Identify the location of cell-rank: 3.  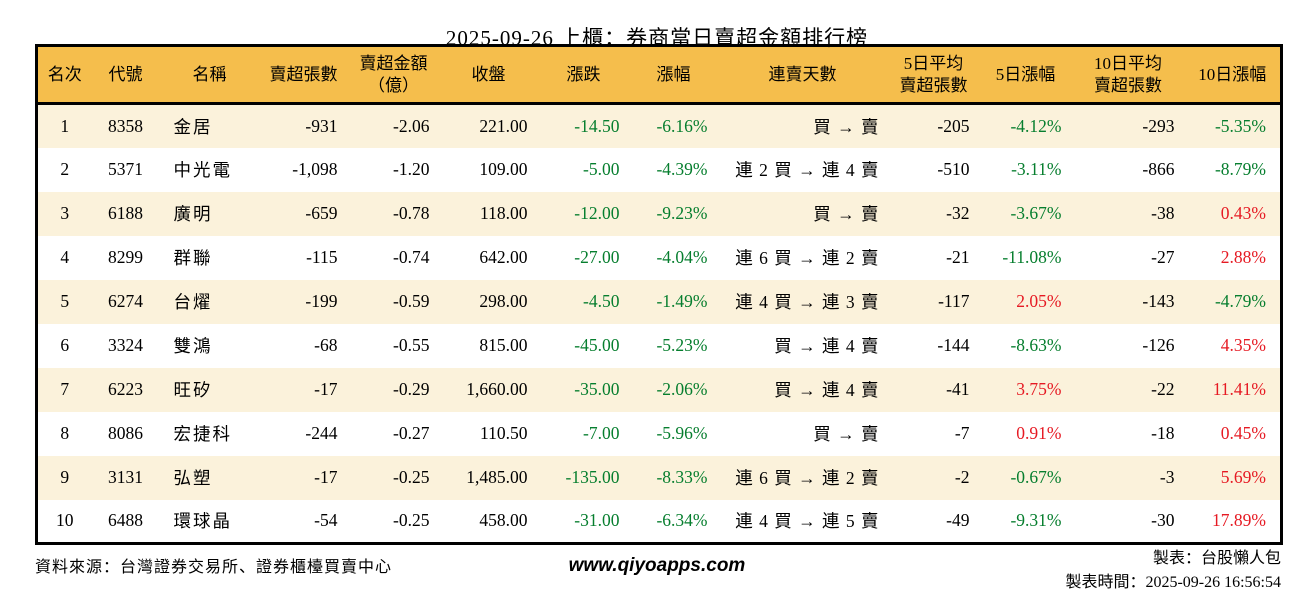
(64, 213).